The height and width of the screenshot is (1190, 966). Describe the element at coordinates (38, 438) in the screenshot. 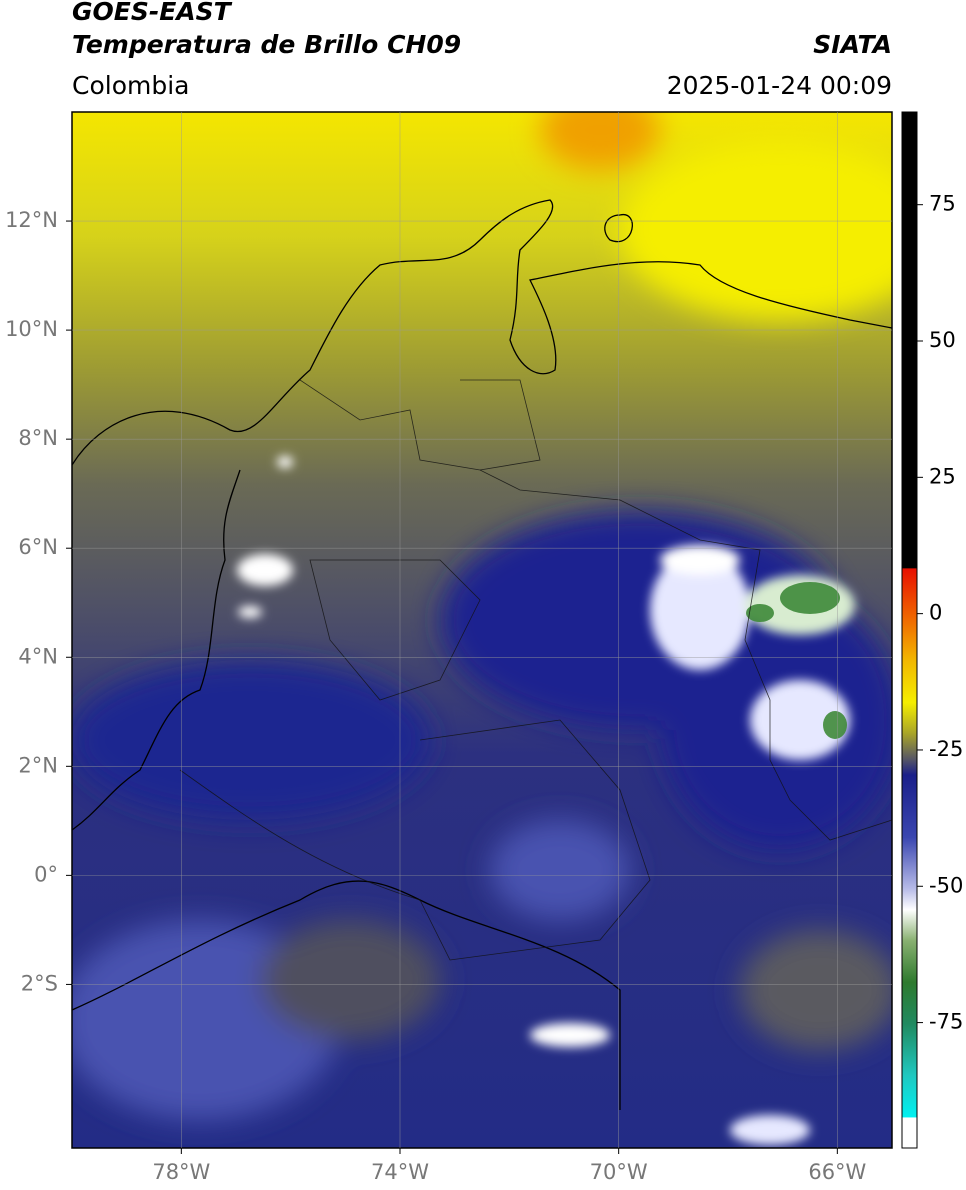

I see `y-tick-label: 8°N` at that location.